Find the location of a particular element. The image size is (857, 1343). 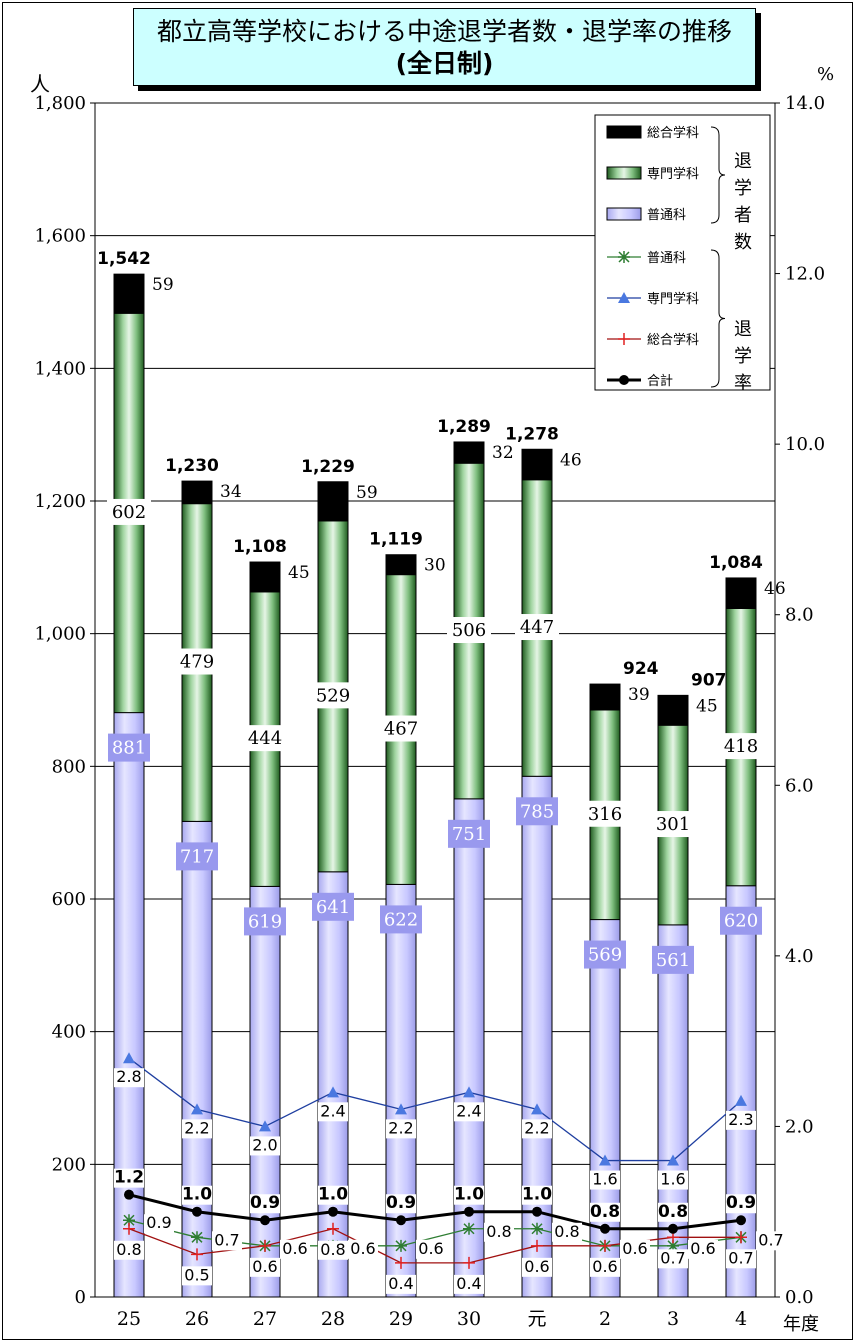

rate-label-general: 0.9 is located at coordinates (158, 1222).